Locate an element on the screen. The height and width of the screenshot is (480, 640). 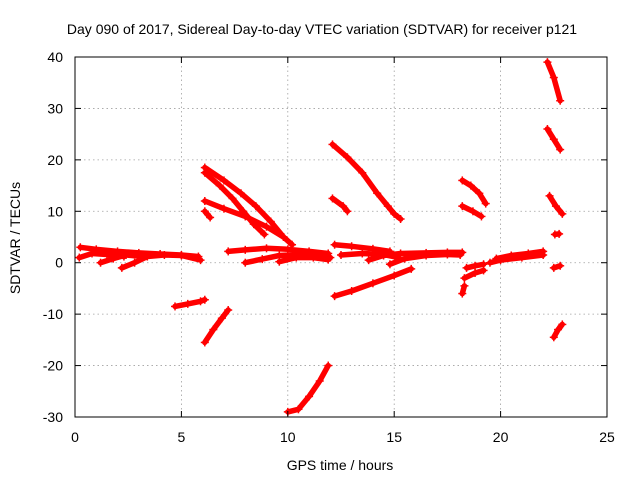
y-tick-label: 10 is located at coordinates (55, 211).